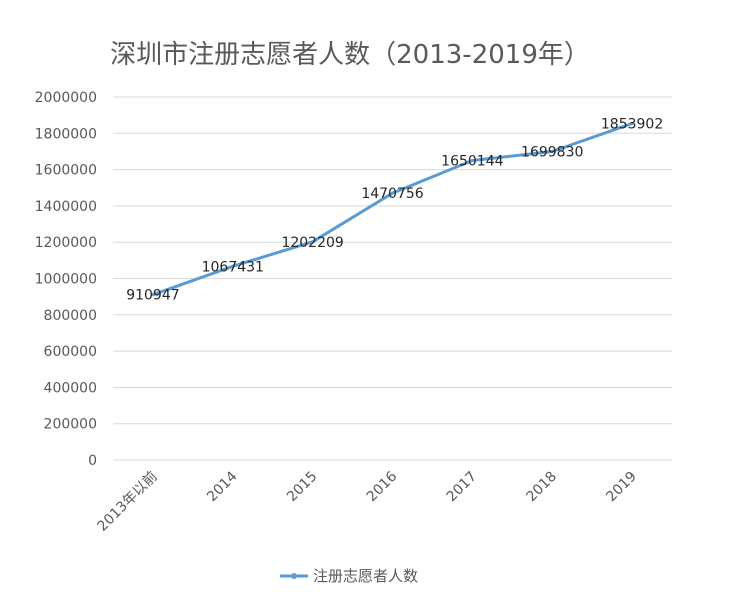 The width and height of the screenshot is (740, 599). I want to click on legend-dot-marker, so click(294, 576).